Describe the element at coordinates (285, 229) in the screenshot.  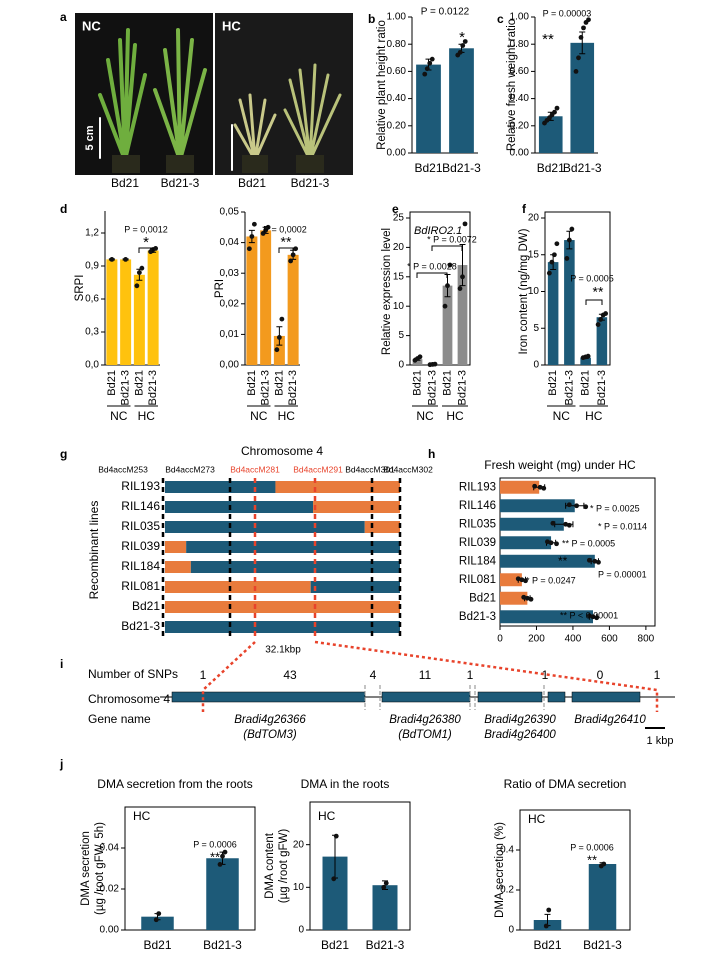
I see `annotation: P = 0,0002` at that location.